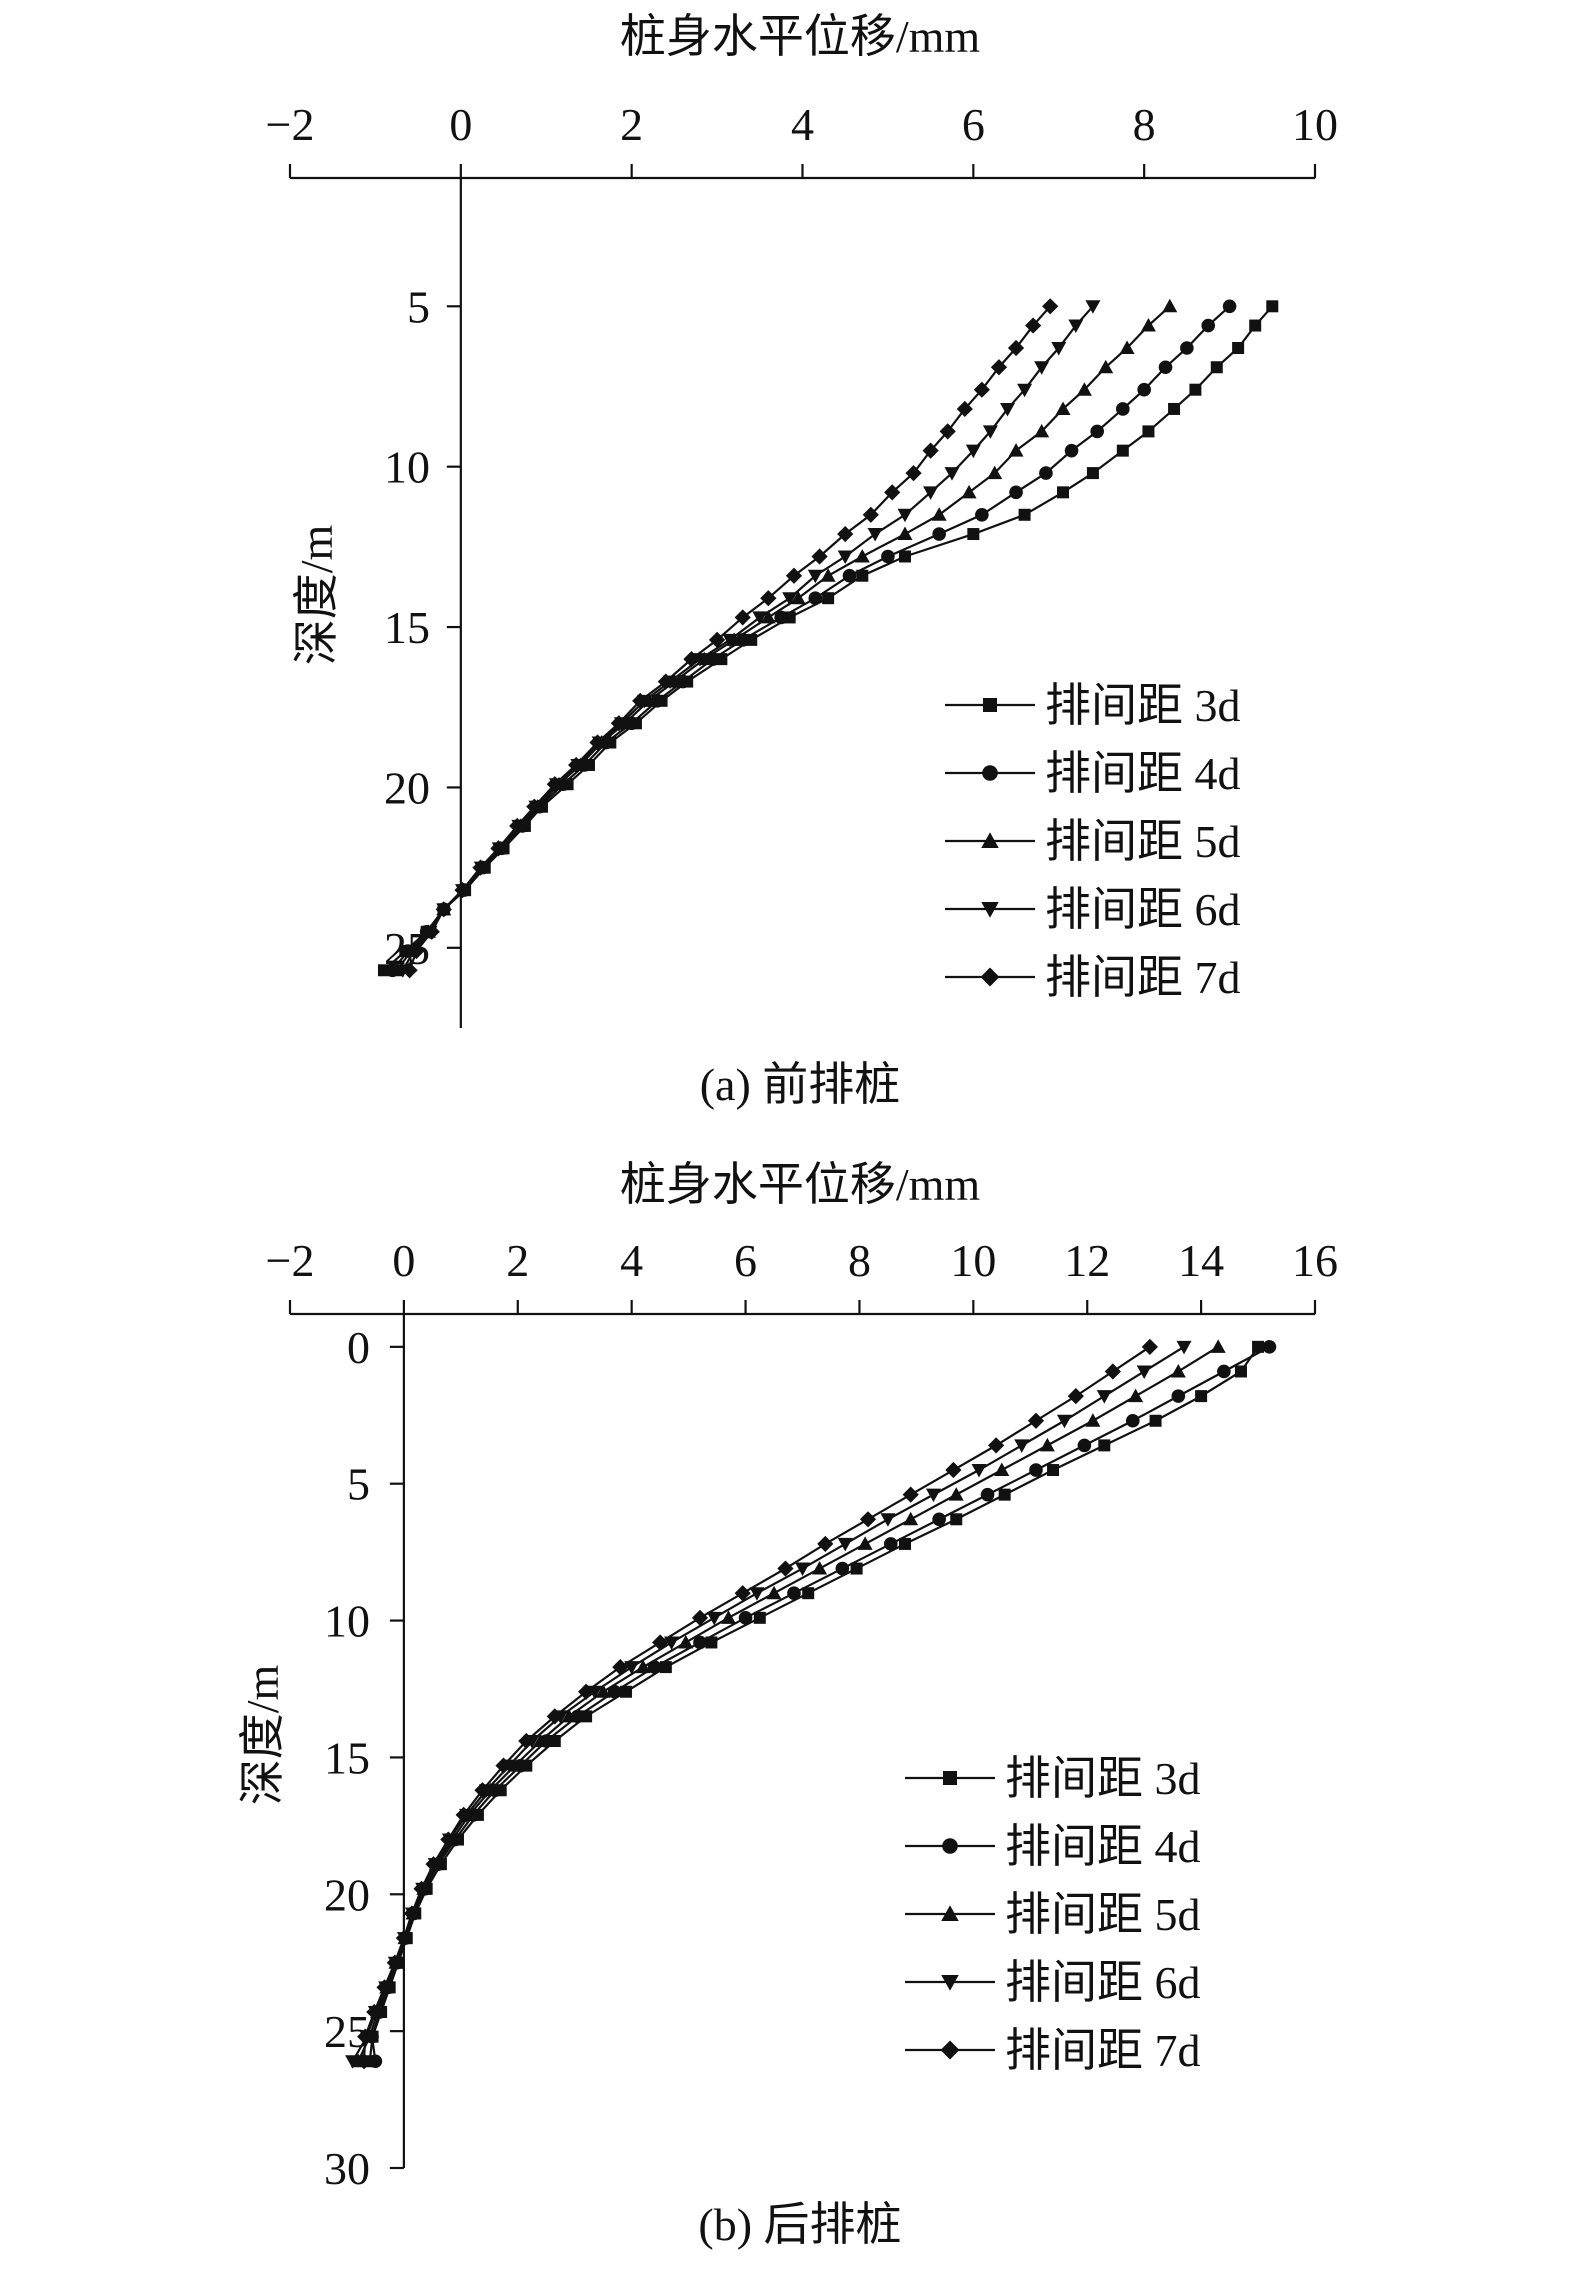 This screenshot has width=1575, height=2274. I want to click on x-tick-labels: −2 0 2 4 6 8 10, so click(802, 124).